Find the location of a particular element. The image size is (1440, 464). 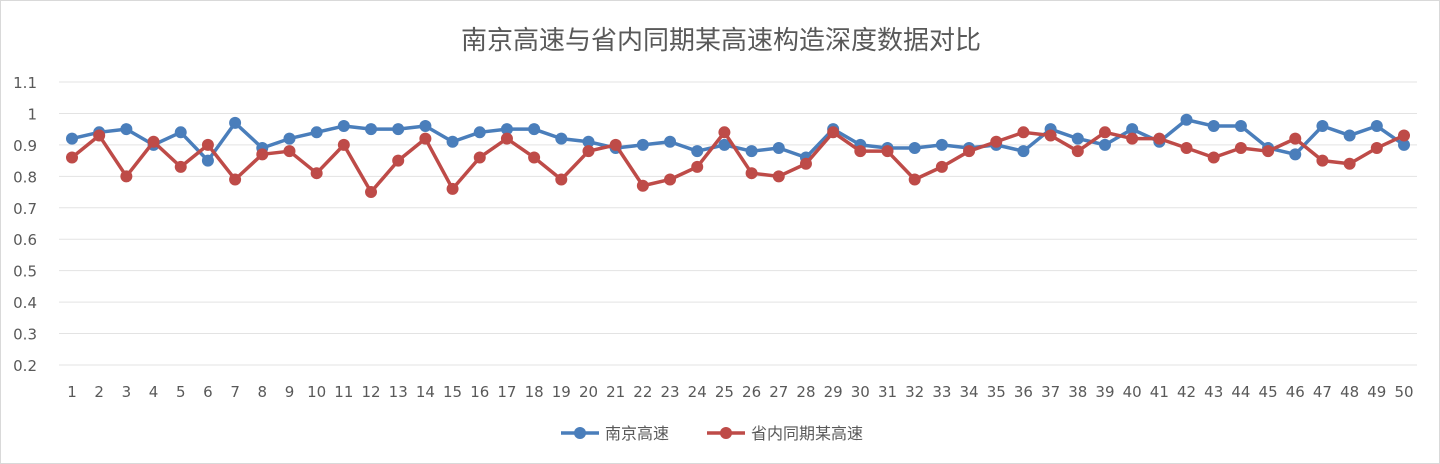

y-tick-label: 0.6 is located at coordinates (25, 240).